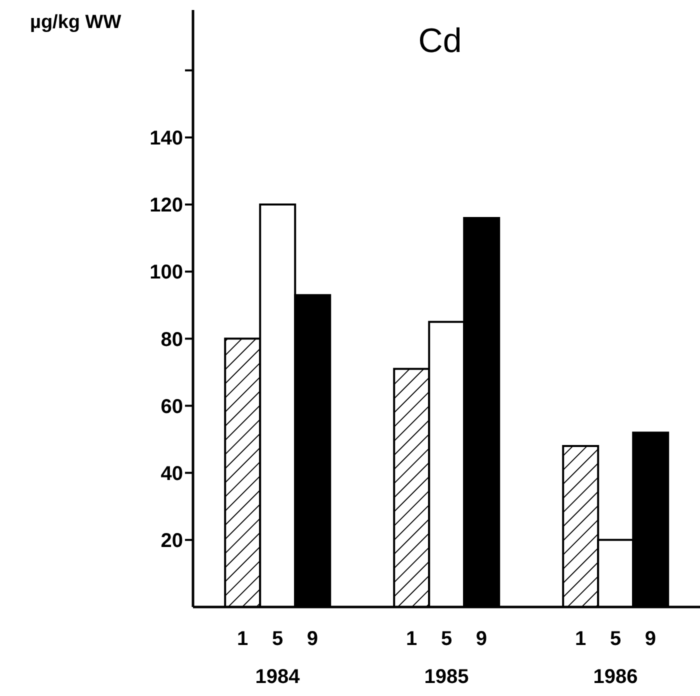  What do you see at coordinates (242, 639) in the screenshot?
I see `series-label: 1` at bounding box center [242, 639].